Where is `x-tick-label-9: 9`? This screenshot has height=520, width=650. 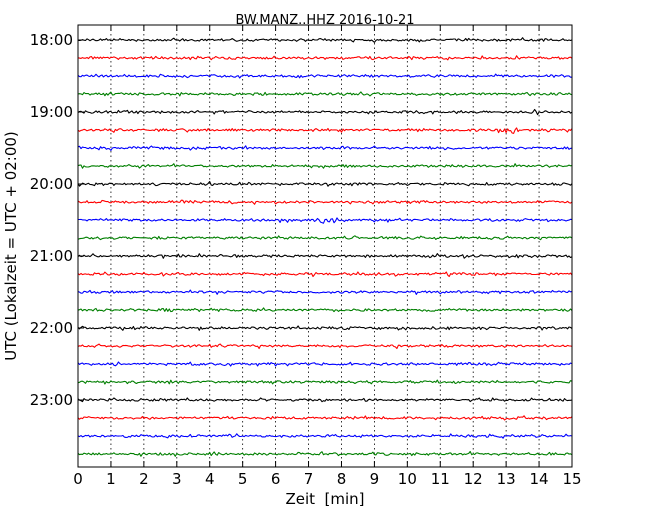
x-tick-label-9: 9 is located at coordinates (375, 479).